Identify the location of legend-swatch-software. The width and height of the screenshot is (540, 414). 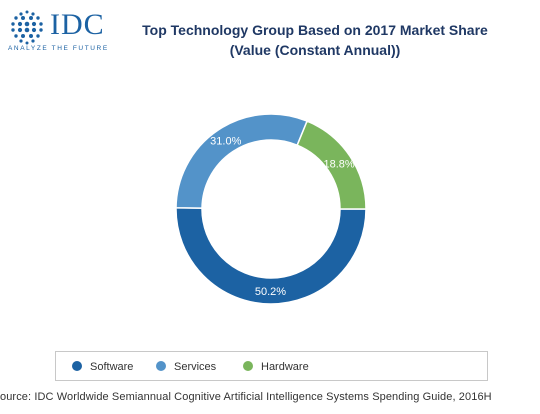
(77, 366).